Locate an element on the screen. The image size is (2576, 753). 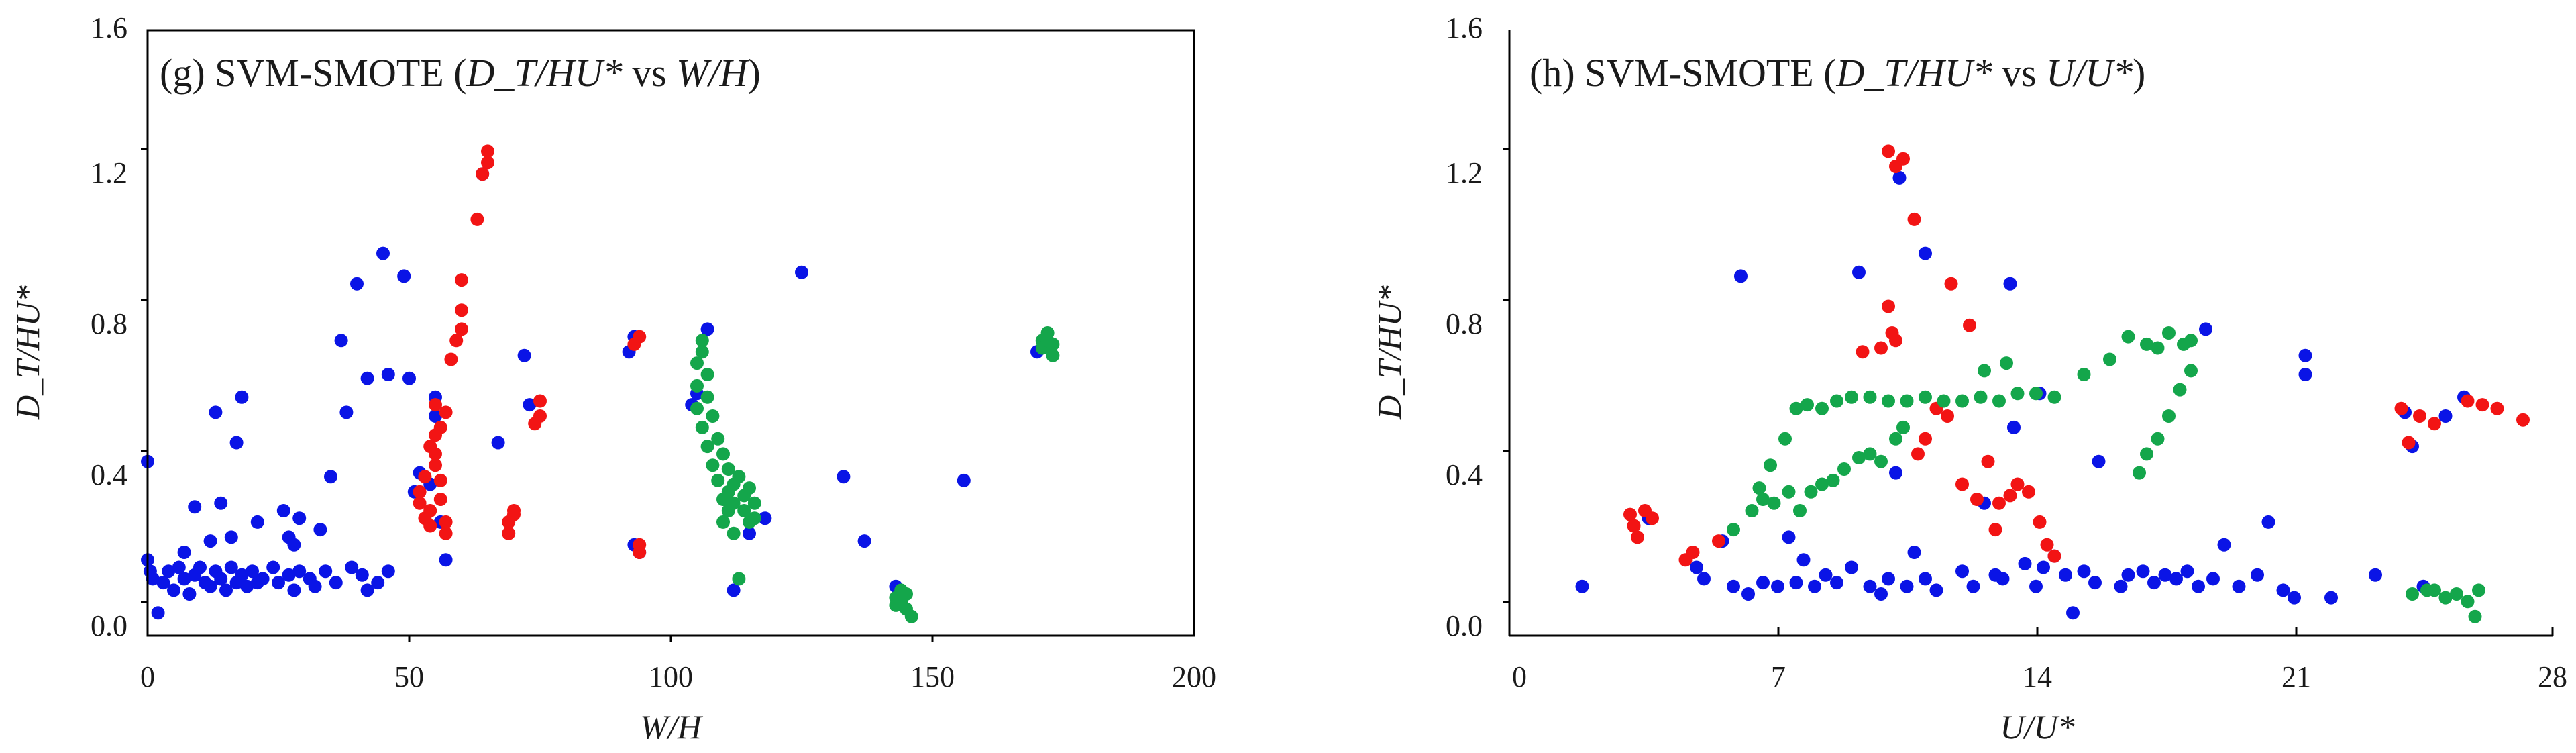
panel-h-xtick-label: 21 is located at coordinates (2296, 676).